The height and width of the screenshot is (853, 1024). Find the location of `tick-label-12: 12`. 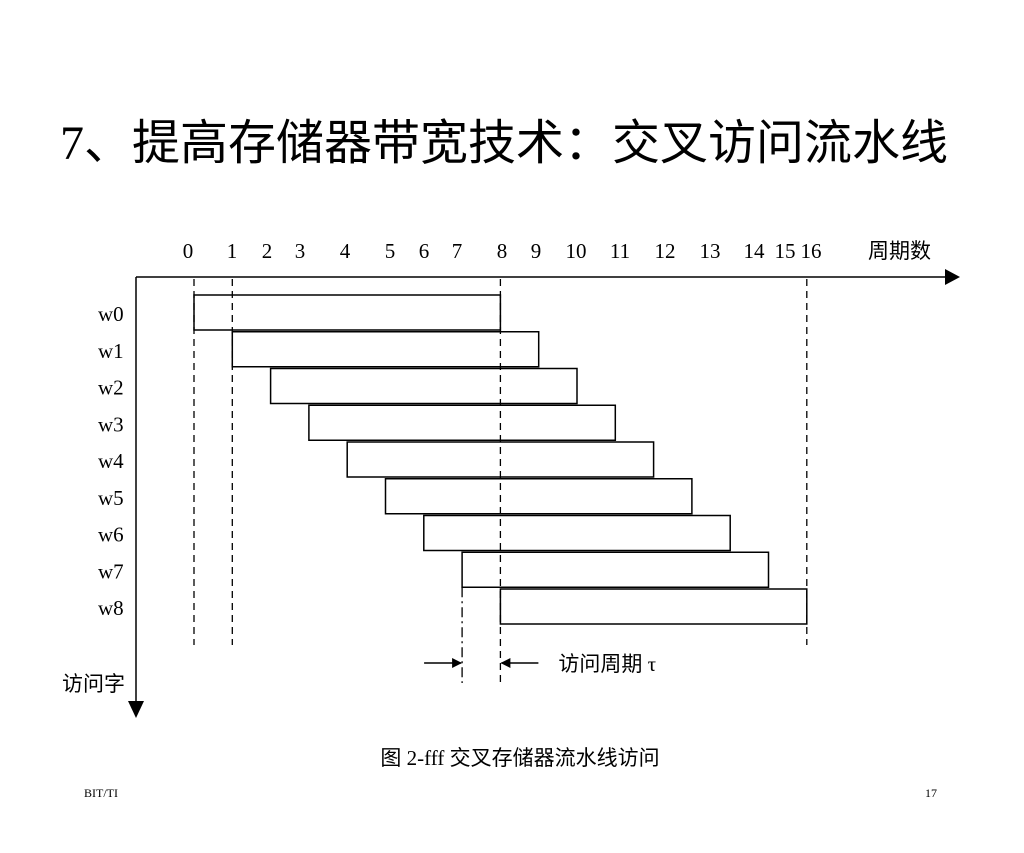

tick-label-12: 12 is located at coordinates (665, 251).